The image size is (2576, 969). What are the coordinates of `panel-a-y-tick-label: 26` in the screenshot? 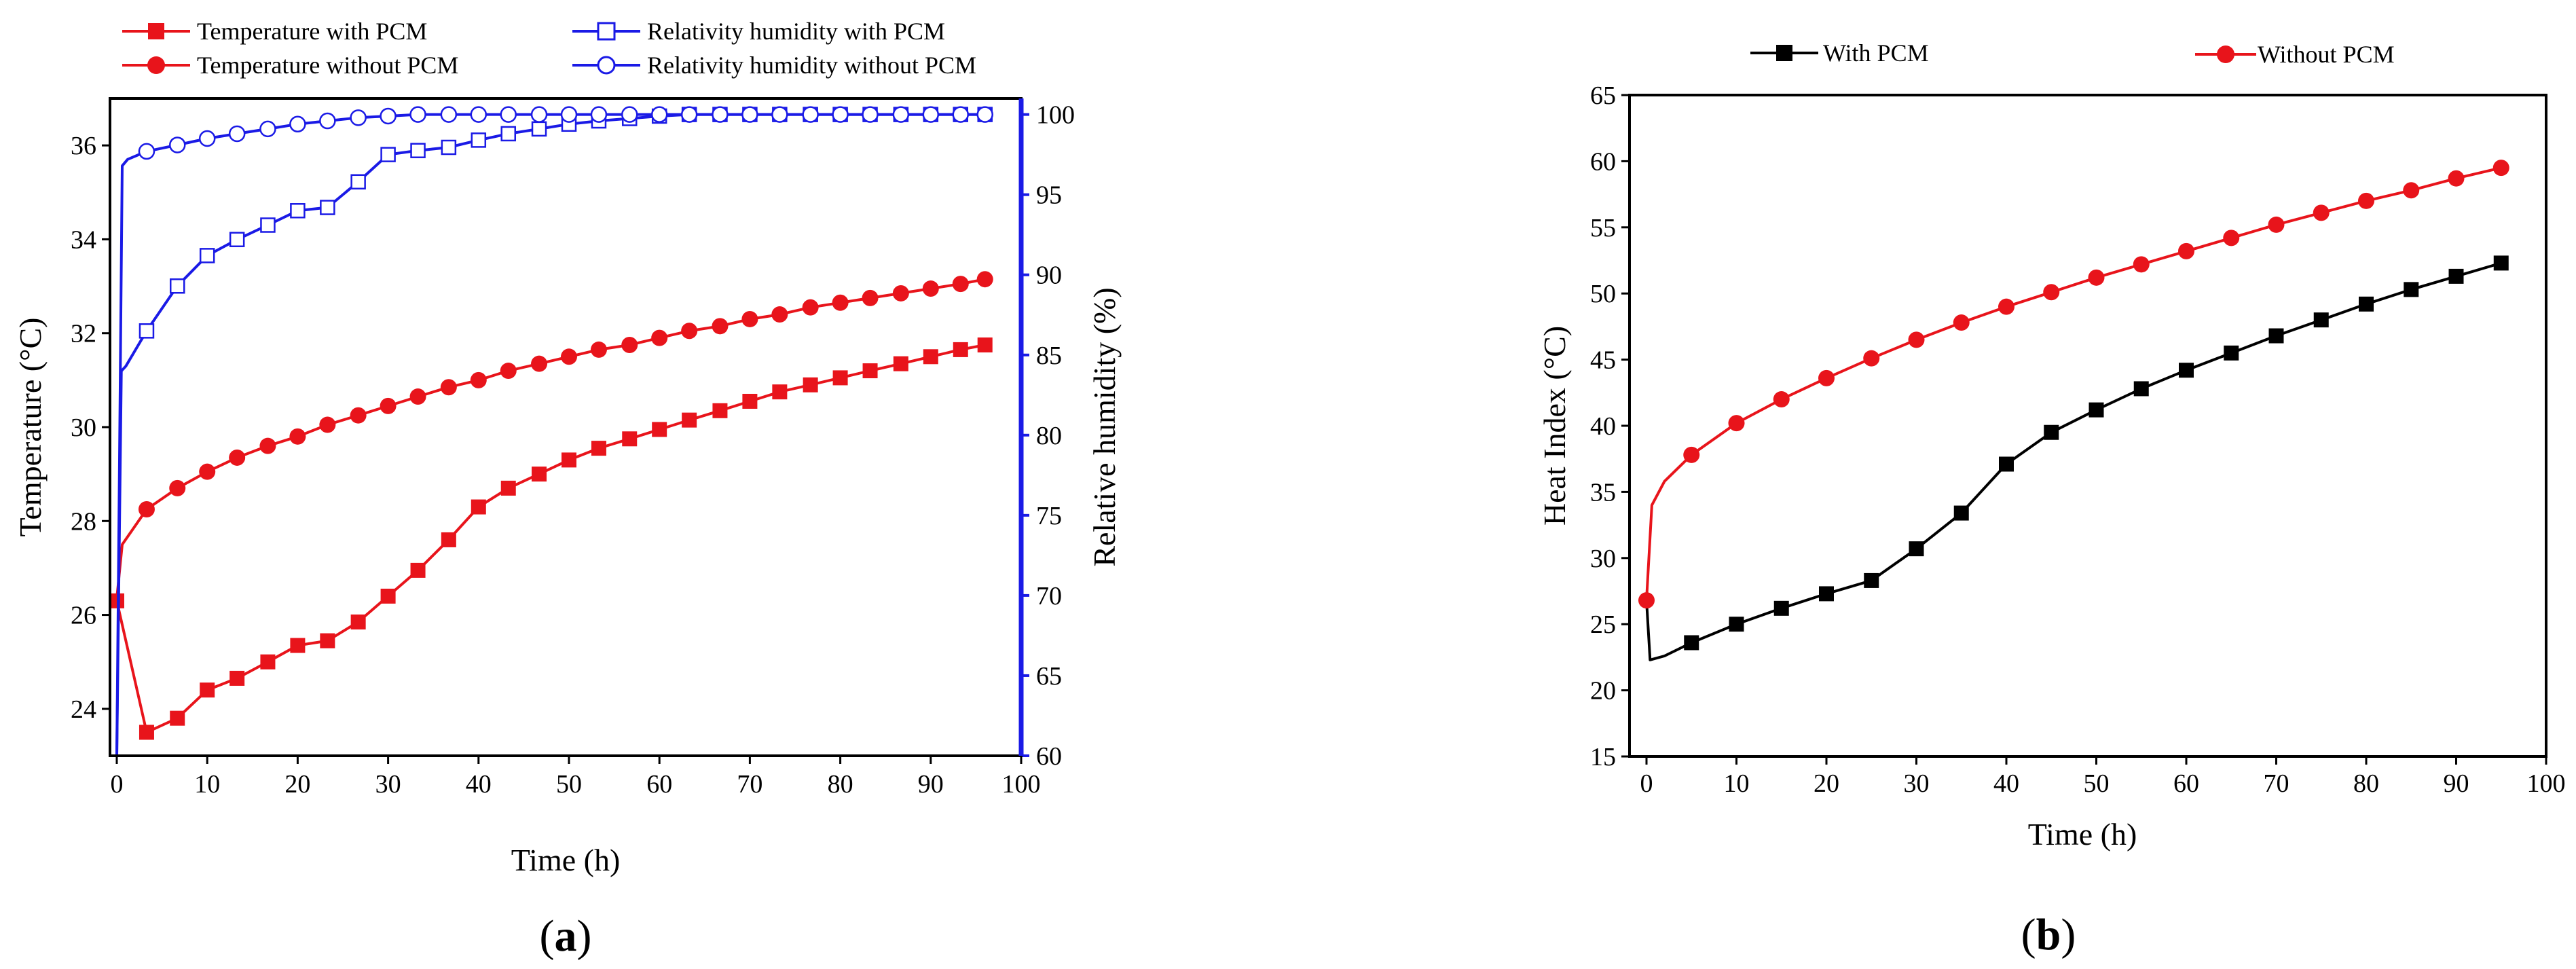 It's located at (83, 616).